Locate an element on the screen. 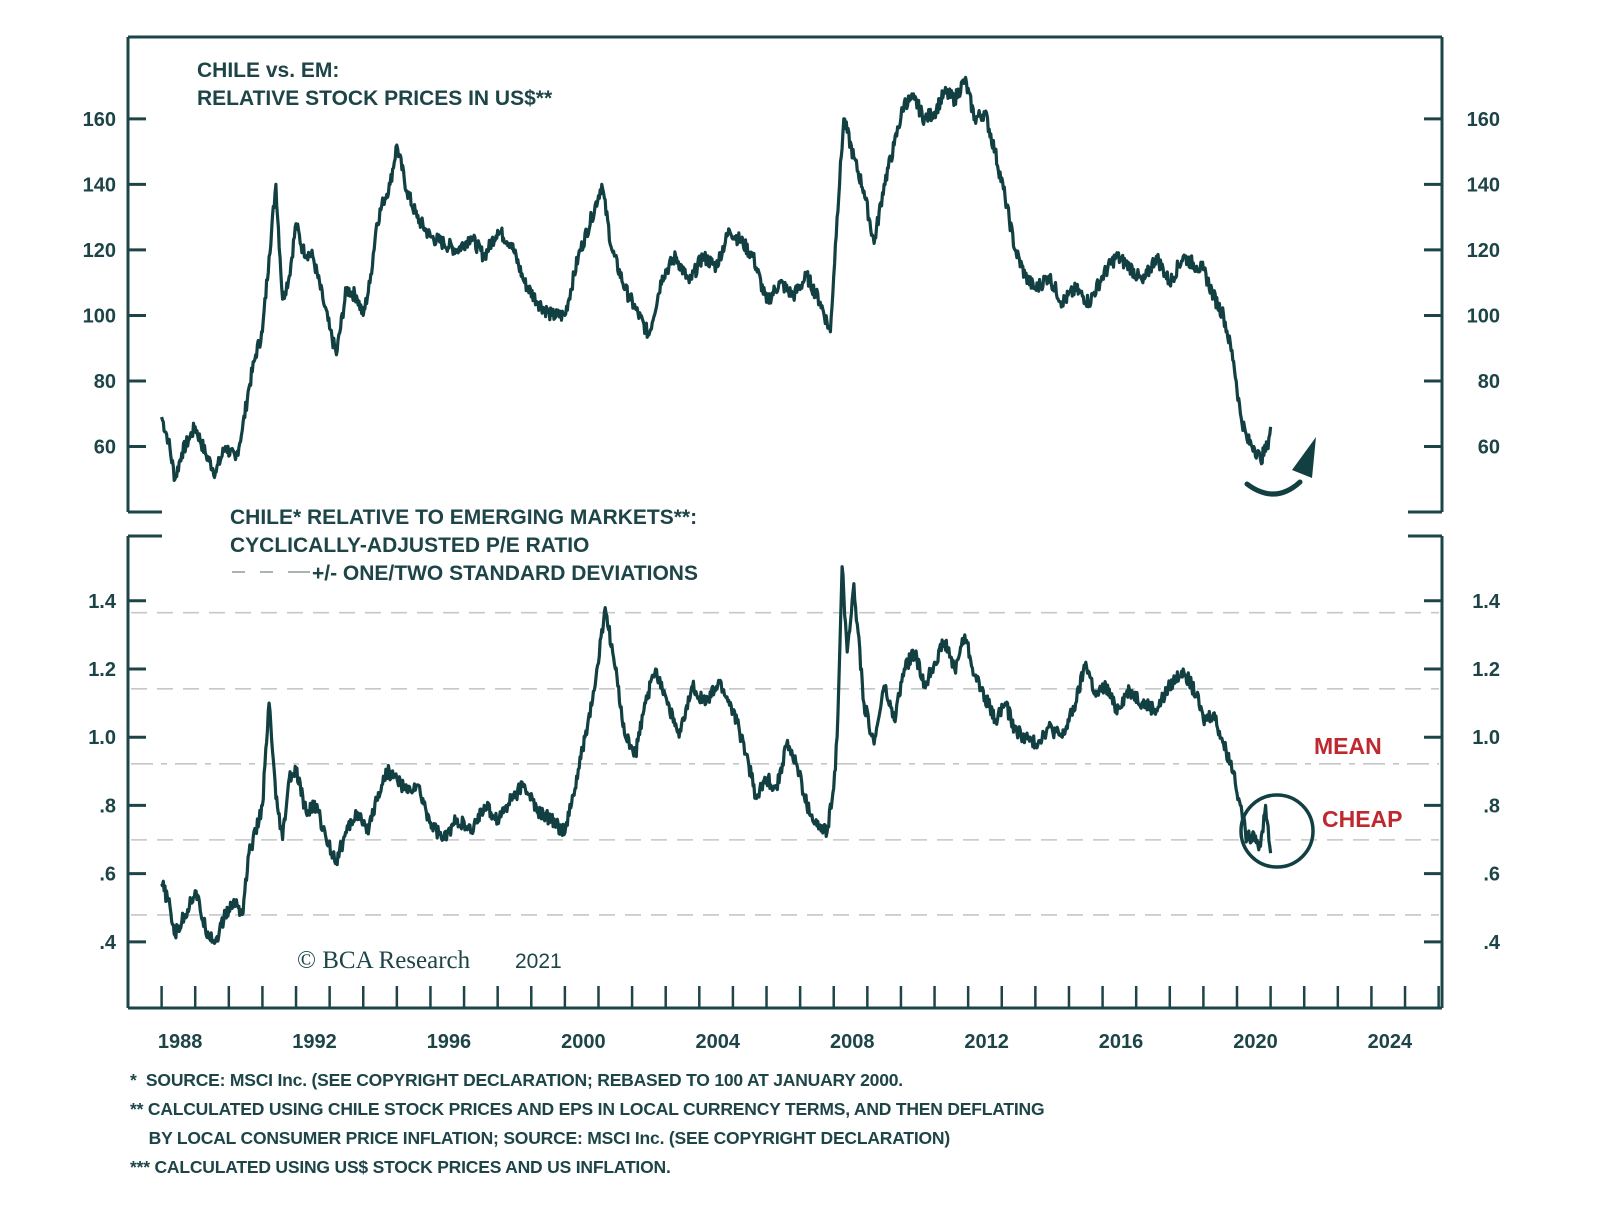 The height and width of the screenshot is (1225, 1600). bottom-chart-subtitle: CYCLICALLY-ADJUSTED P/E RATIO is located at coordinates (409, 545).